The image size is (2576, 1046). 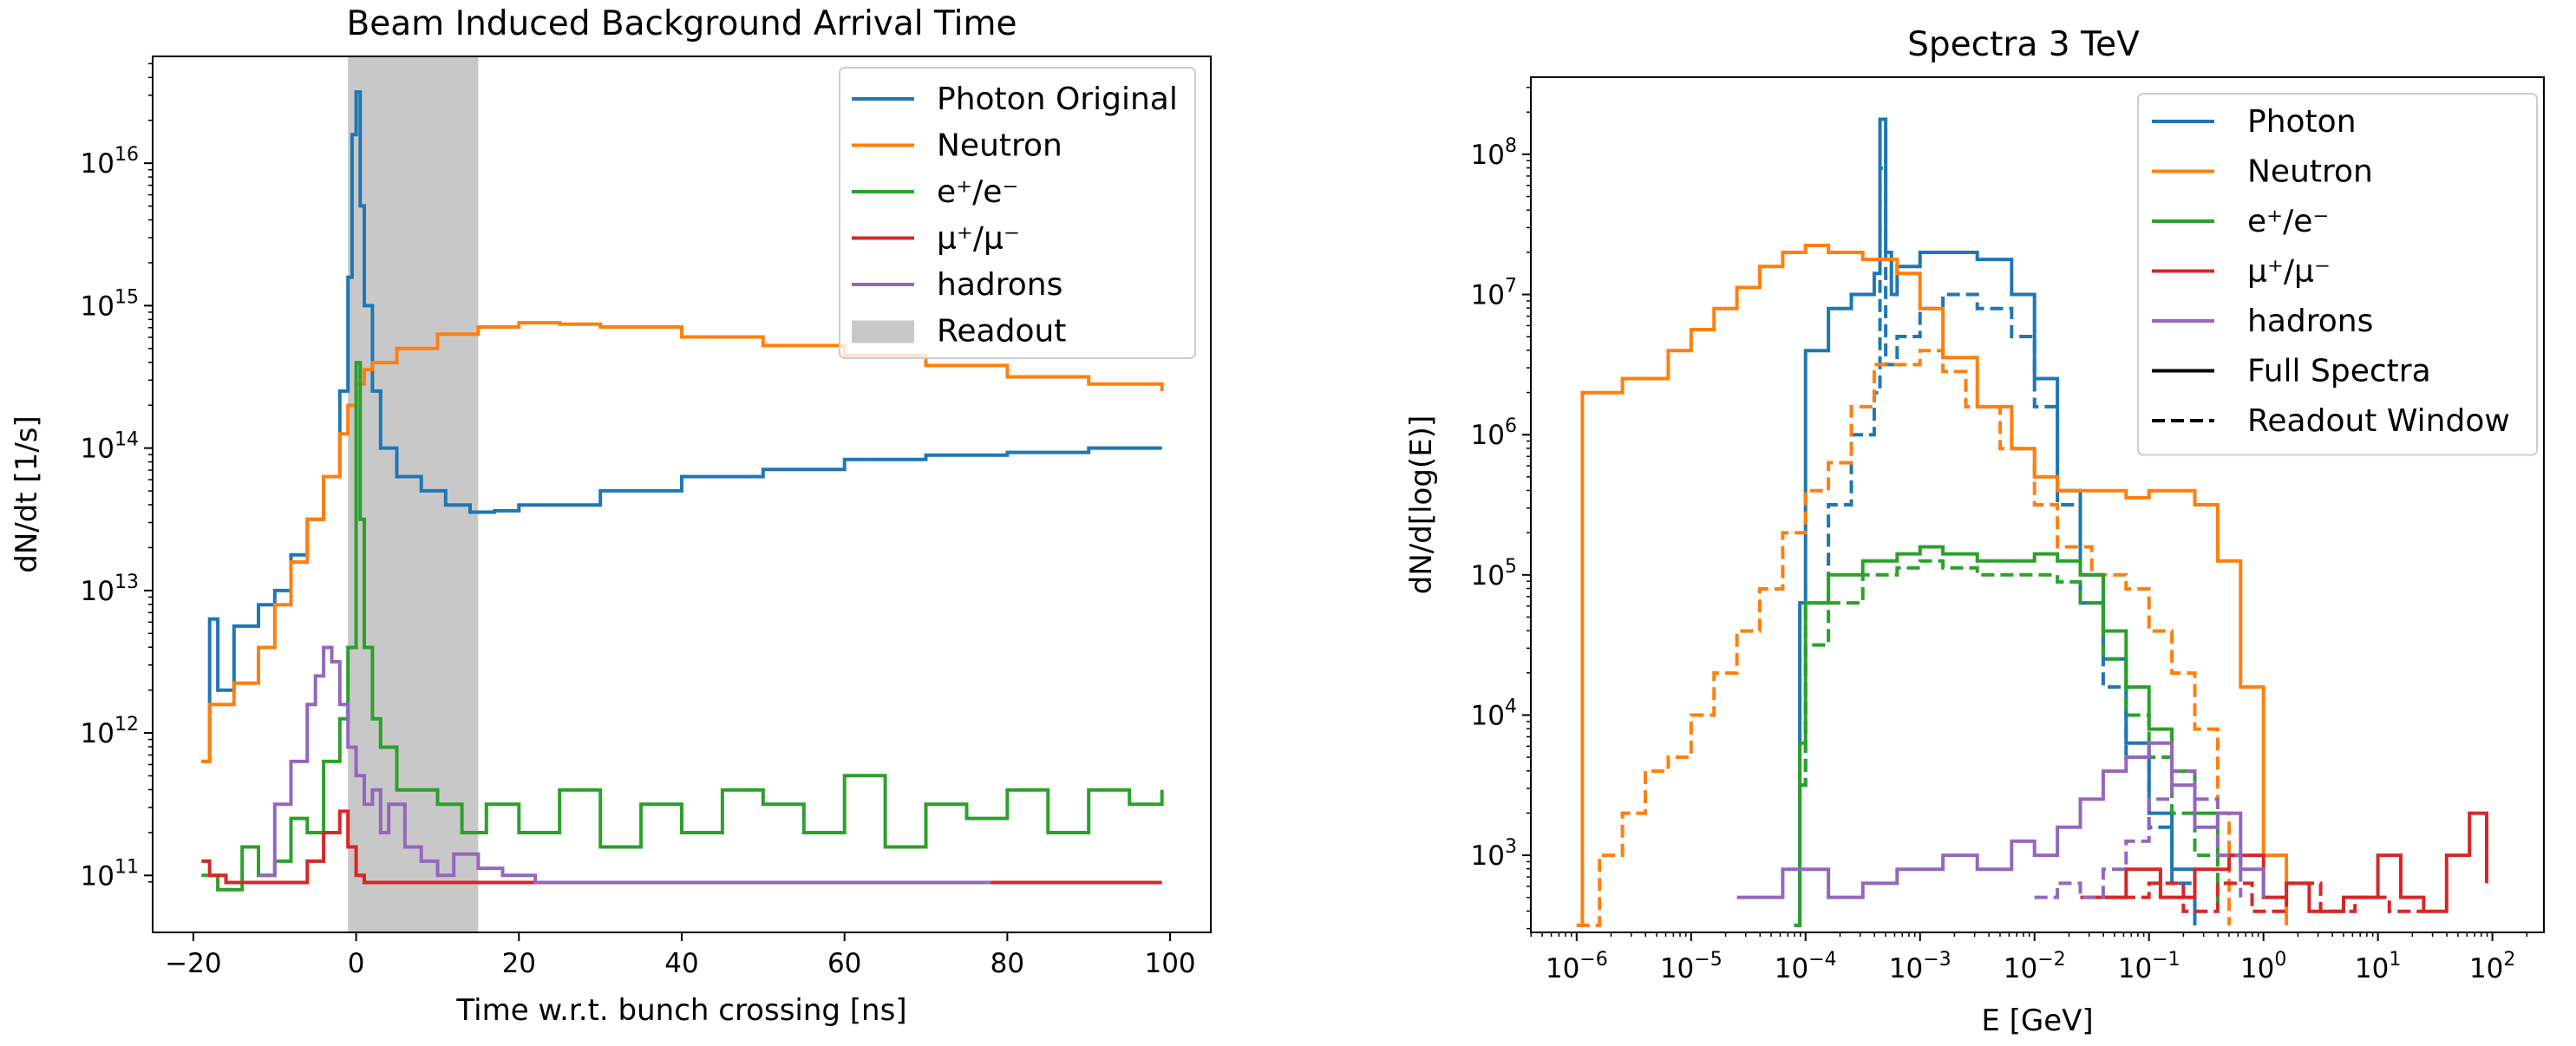 I want to click on x-tick-label: 10⁻³, so click(x=1920, y=967).